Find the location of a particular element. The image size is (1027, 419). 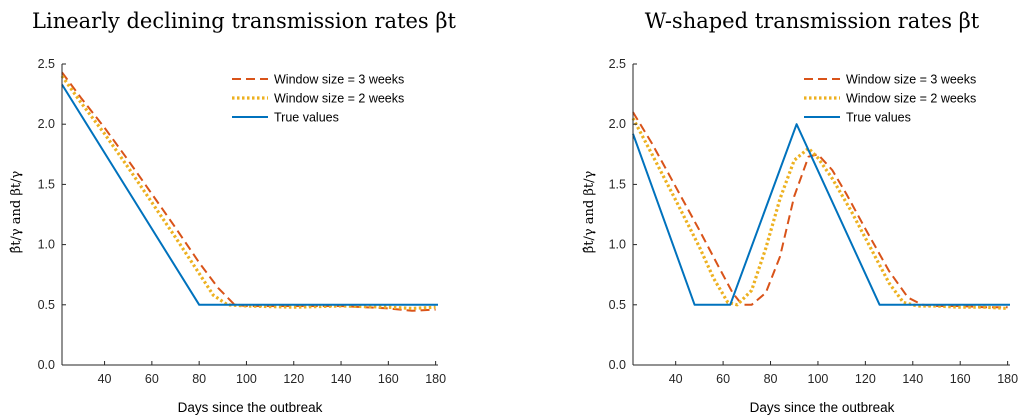

chart-title: Linearly declining transmission rates βt is located at coordinates (244, 21).